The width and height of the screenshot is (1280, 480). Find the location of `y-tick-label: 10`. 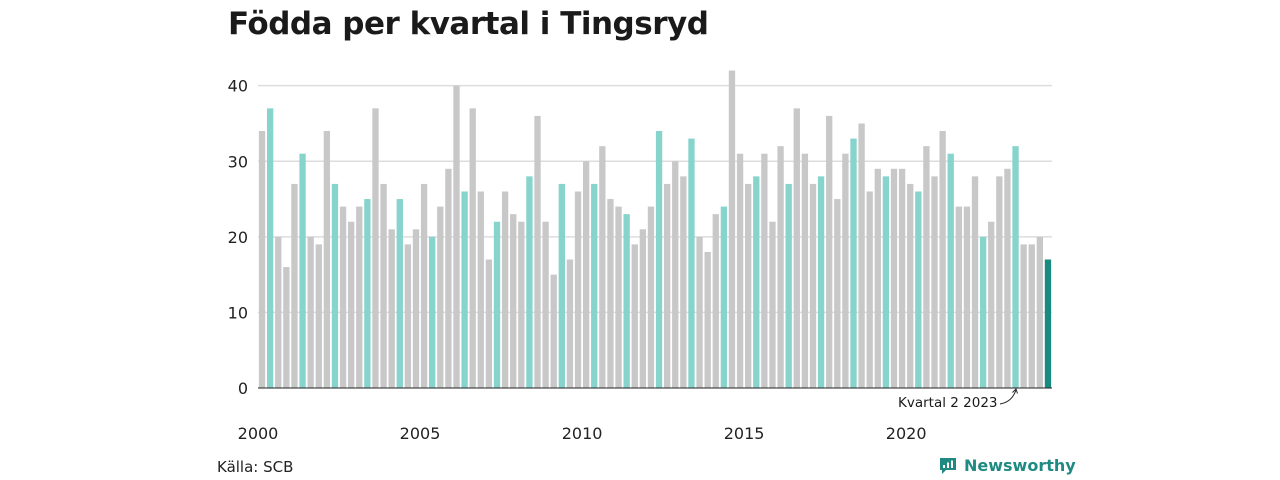

y-tick-label: 10 is located at coordinates (238, 312).